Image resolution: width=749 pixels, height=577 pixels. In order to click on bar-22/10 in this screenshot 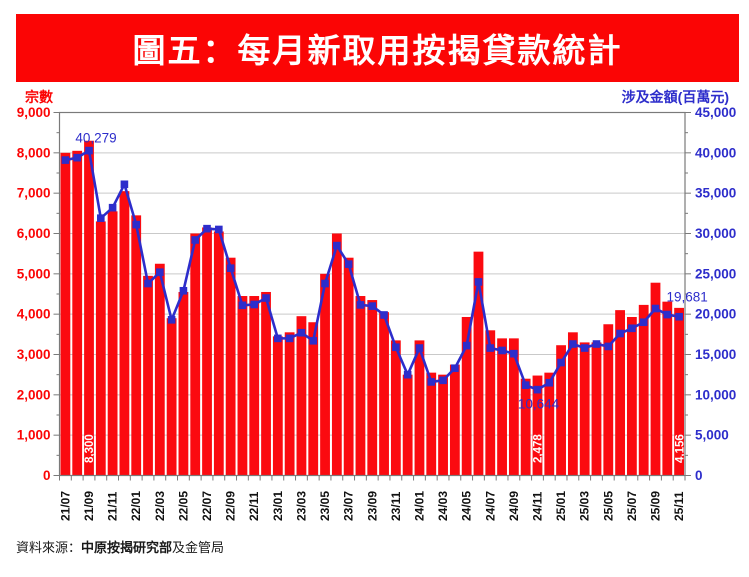, I will do `click(242, 386)`.